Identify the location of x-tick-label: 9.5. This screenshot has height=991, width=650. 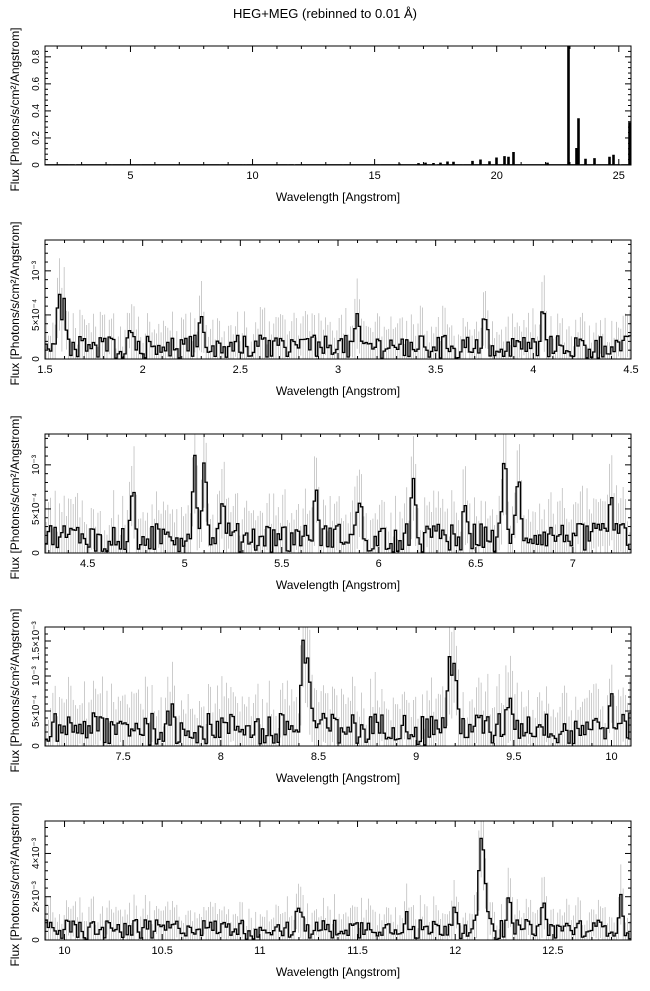
(513, 757).